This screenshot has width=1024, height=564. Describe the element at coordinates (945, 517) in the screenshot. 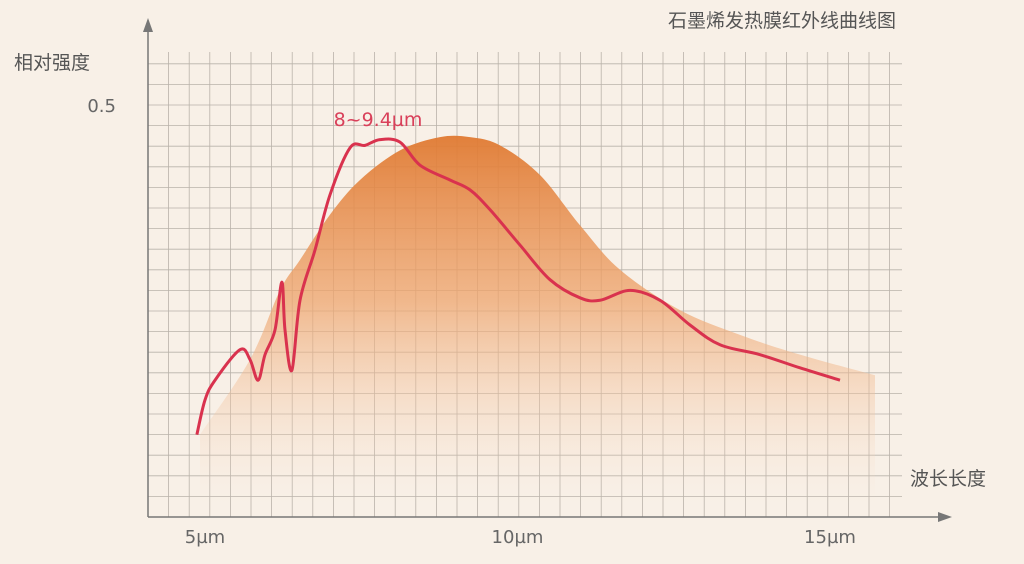

I see `x-axis-arrow-icon` at that location.